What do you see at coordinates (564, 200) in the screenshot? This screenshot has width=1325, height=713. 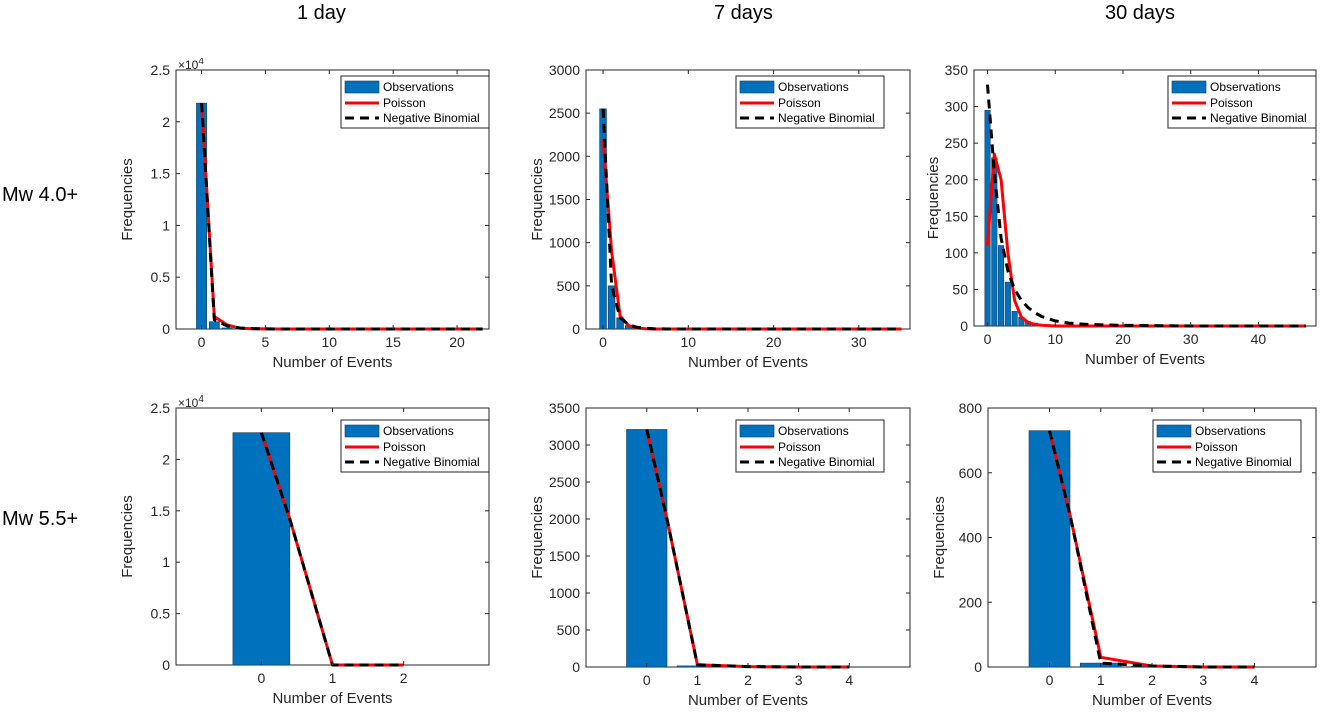 I see `y-tick-label: 1500` at bounding box center [564, 200].